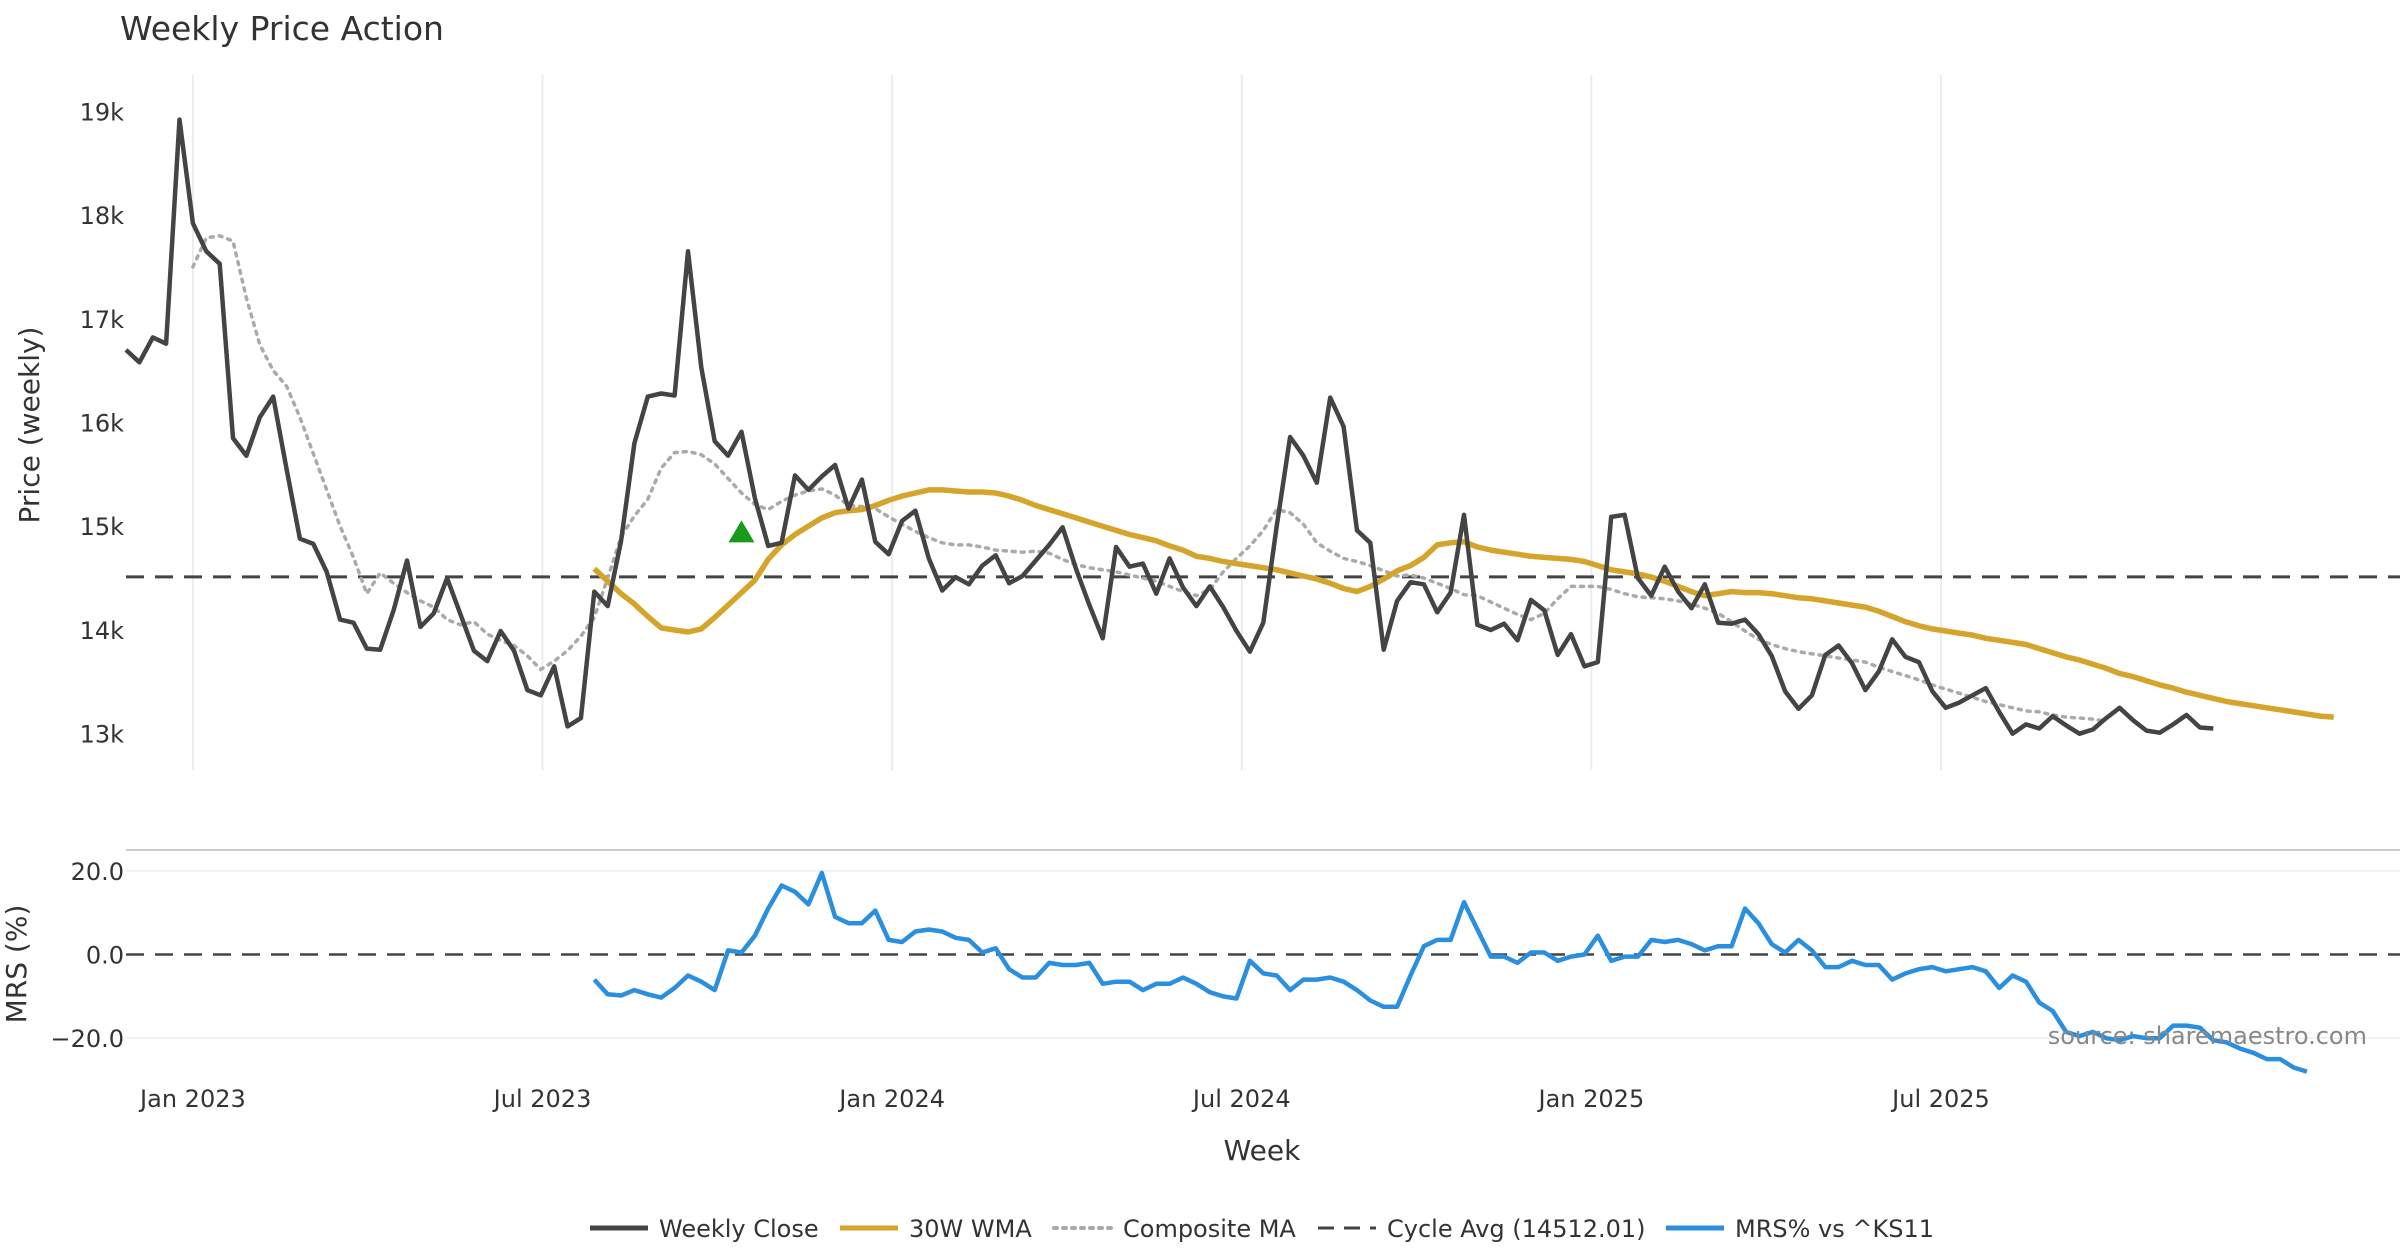 Image resolution: width=2400 pixels, height=1260 pixels. I want to click on legend-label-mrs: MRS% vs ^KS11, so click(1834, 1229).